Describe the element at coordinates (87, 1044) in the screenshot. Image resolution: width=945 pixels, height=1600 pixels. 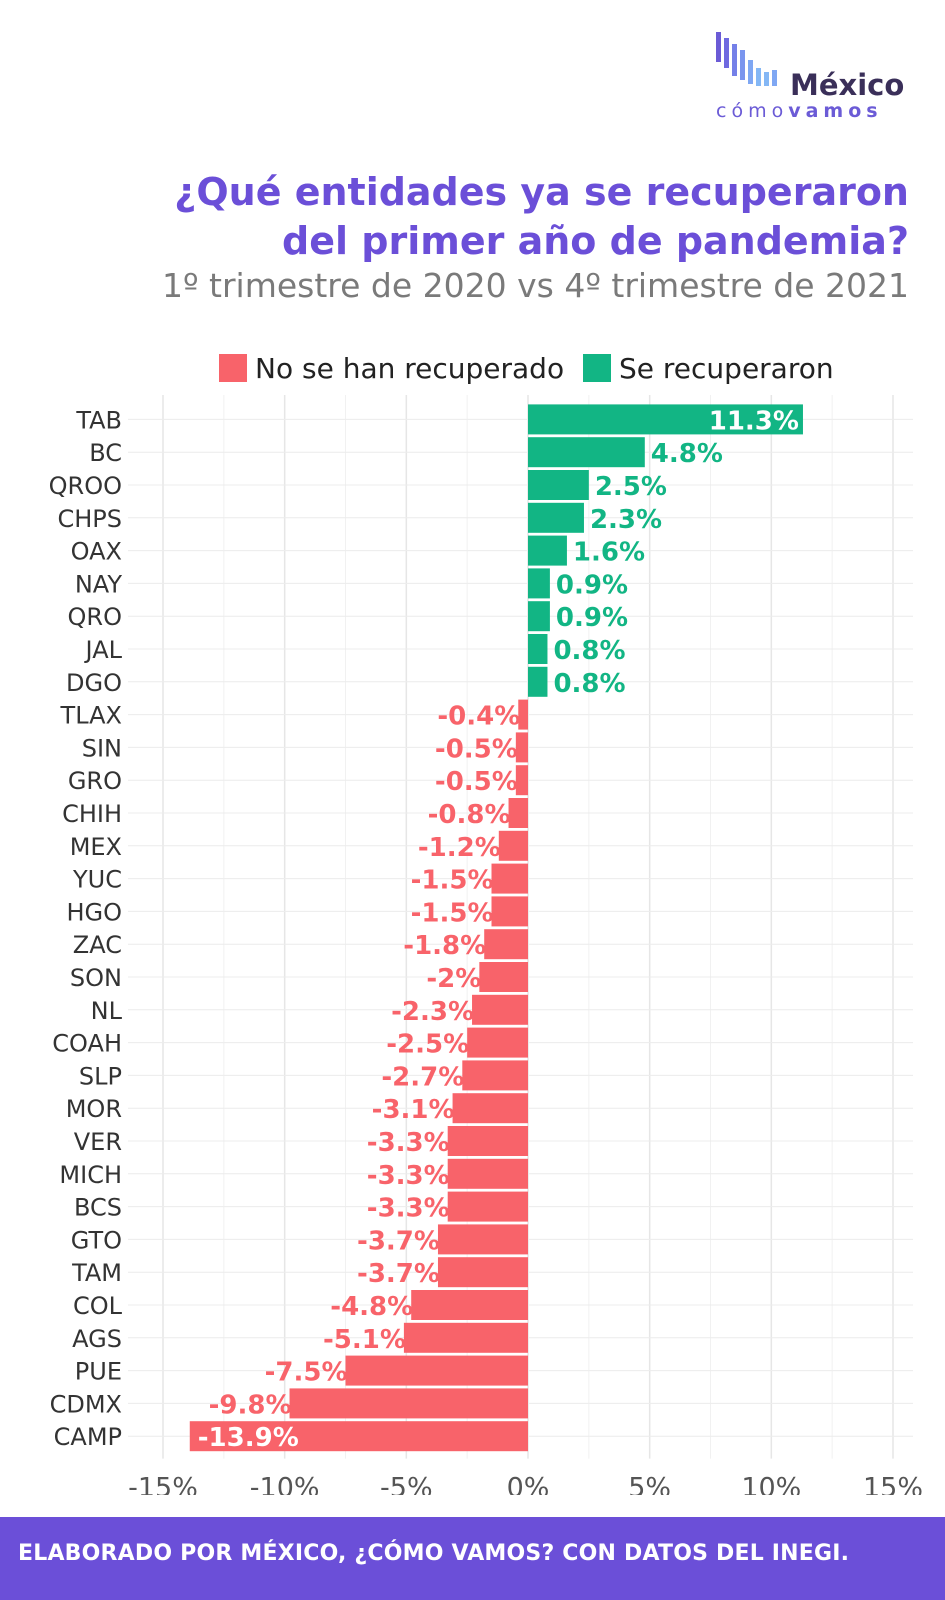
I see `category-label: COAH` at that location.